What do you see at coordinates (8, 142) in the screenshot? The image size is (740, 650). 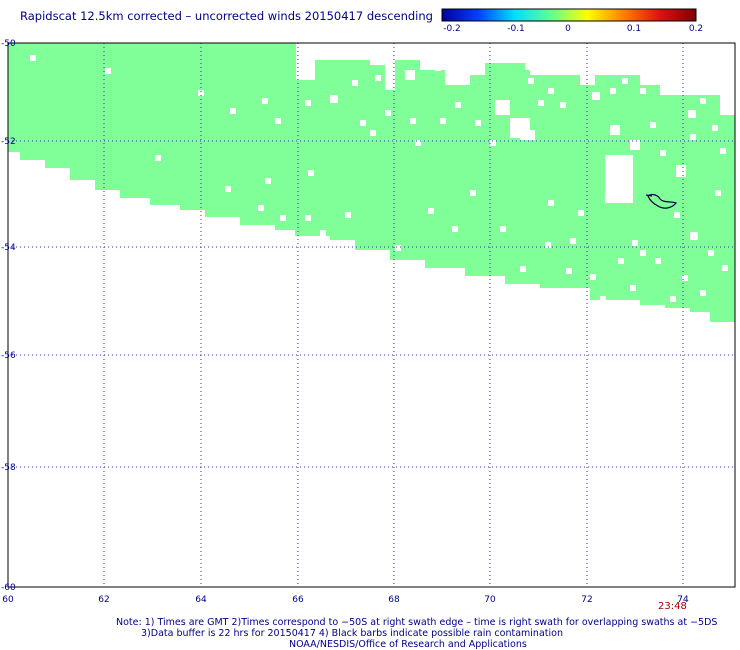 I see `latitude-label: -52` at bounding box center [8, 142].